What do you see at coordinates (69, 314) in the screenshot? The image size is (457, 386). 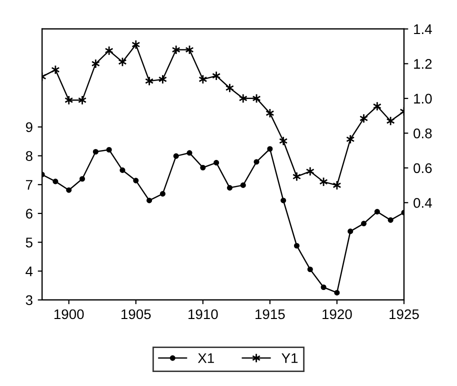 I see `x-tick-label: 1900` at bounding box center [69, 314].